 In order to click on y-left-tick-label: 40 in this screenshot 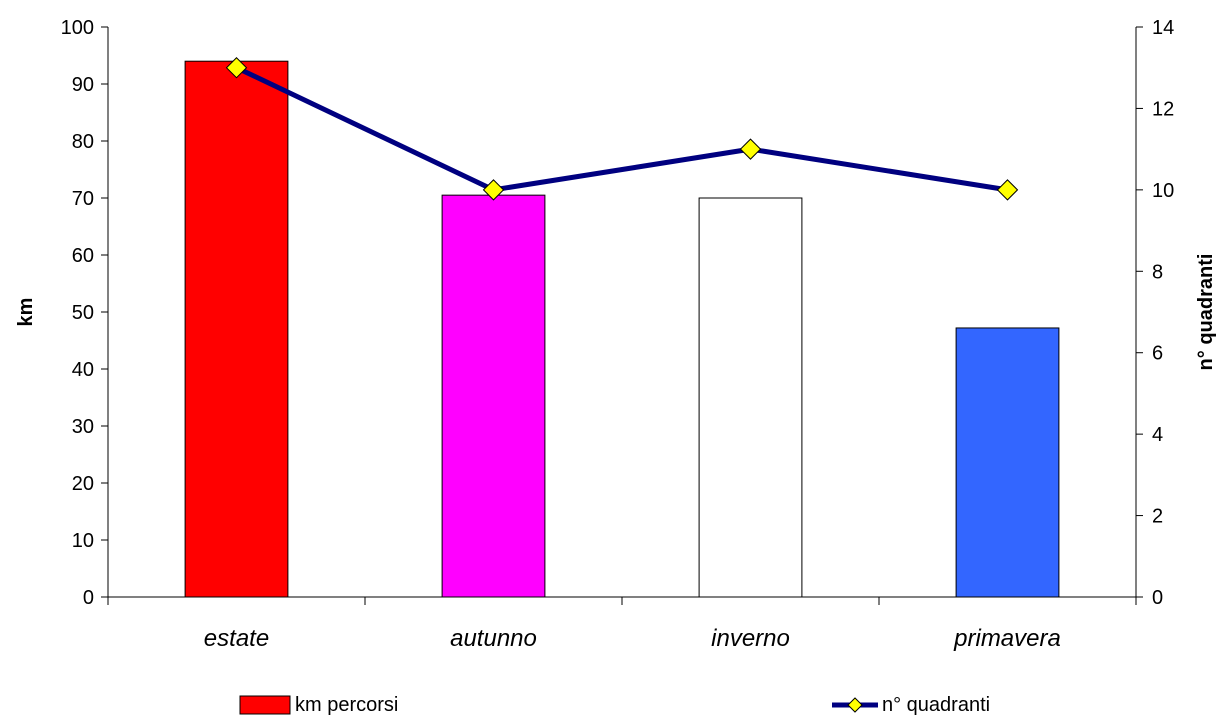, I will do `click(83, 370)`.